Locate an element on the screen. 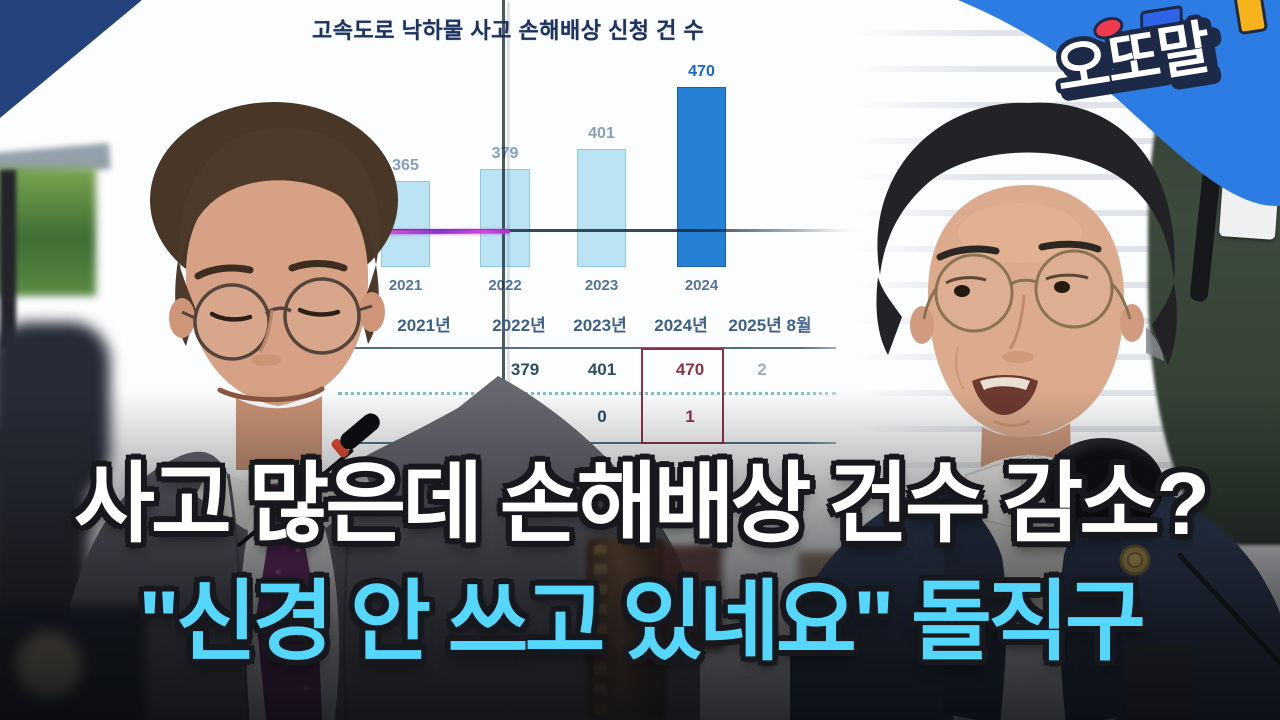  logo-yellow-block is located at coordinates (1250, 17).